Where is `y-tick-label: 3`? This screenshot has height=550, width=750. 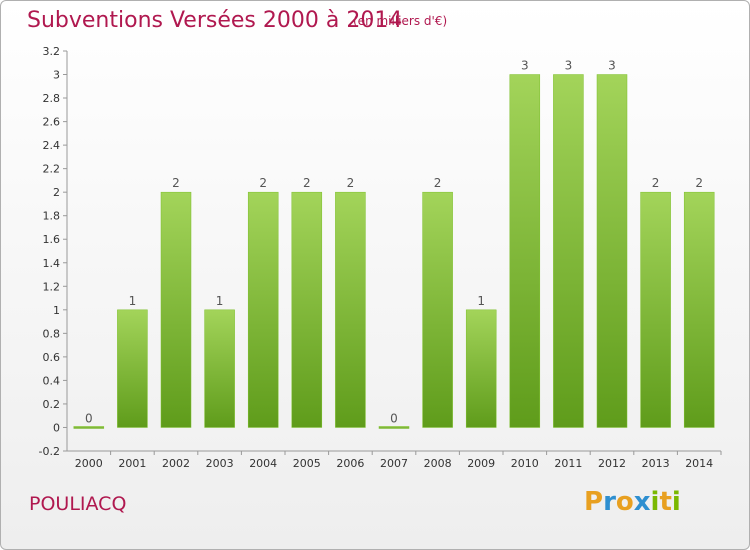
y-tick-label: 3 is located at coordinates (56, 75).